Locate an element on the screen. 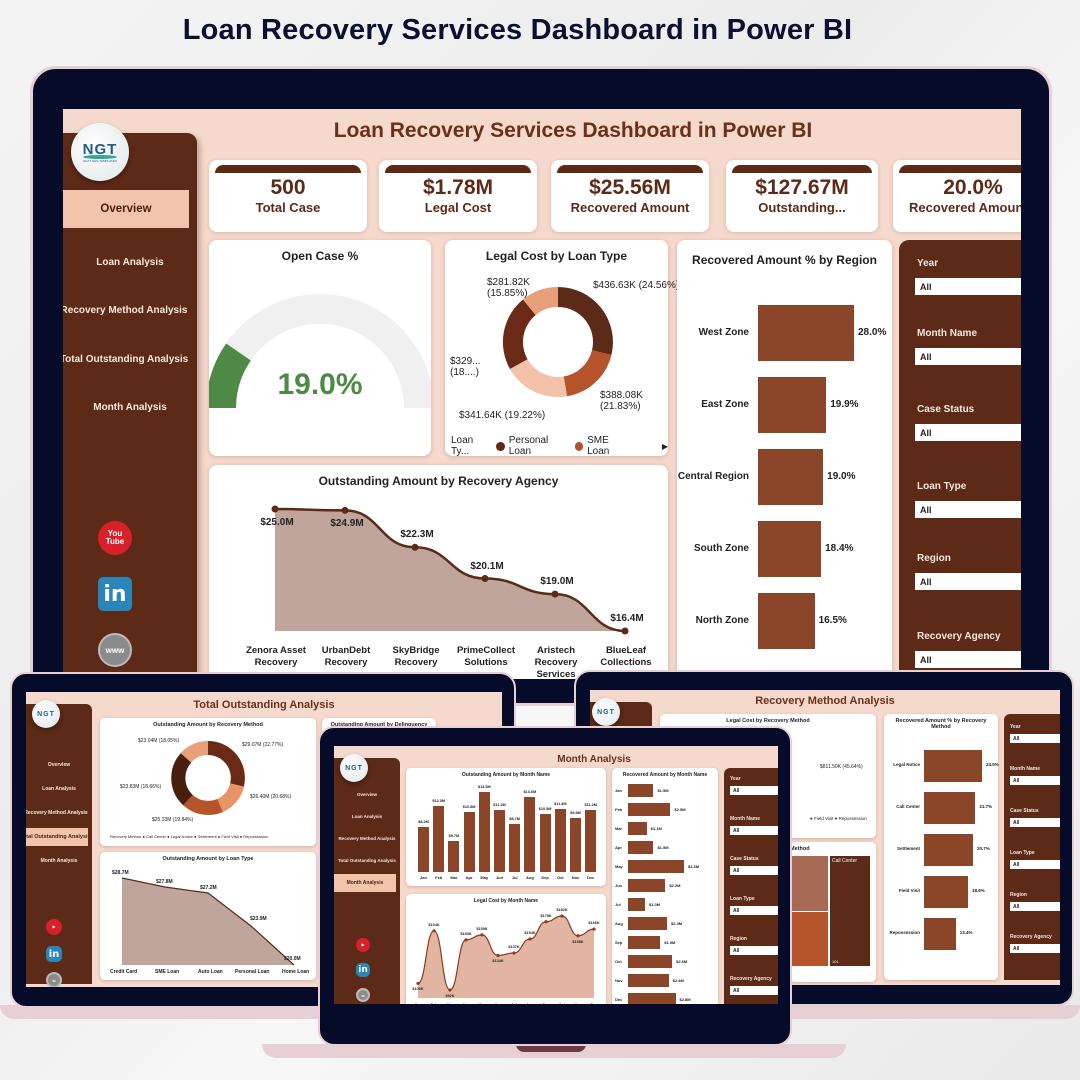 This screenshot has width=1080, height=1080. nav-recovery-method-analysis: Recovery Method Analysis is located at coordinates (125, 310).